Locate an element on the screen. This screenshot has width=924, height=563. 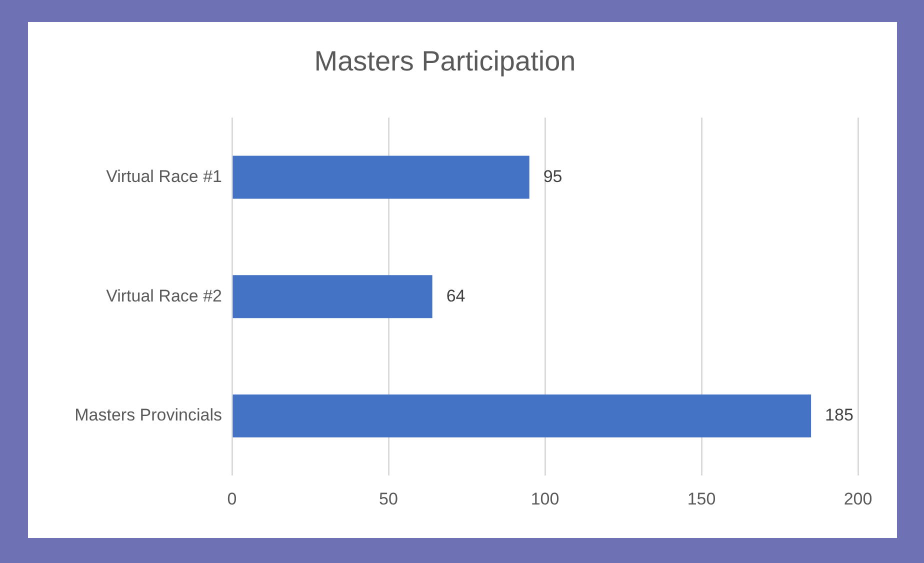
x-tick-label: 200 is located at coordinates (858, 498).